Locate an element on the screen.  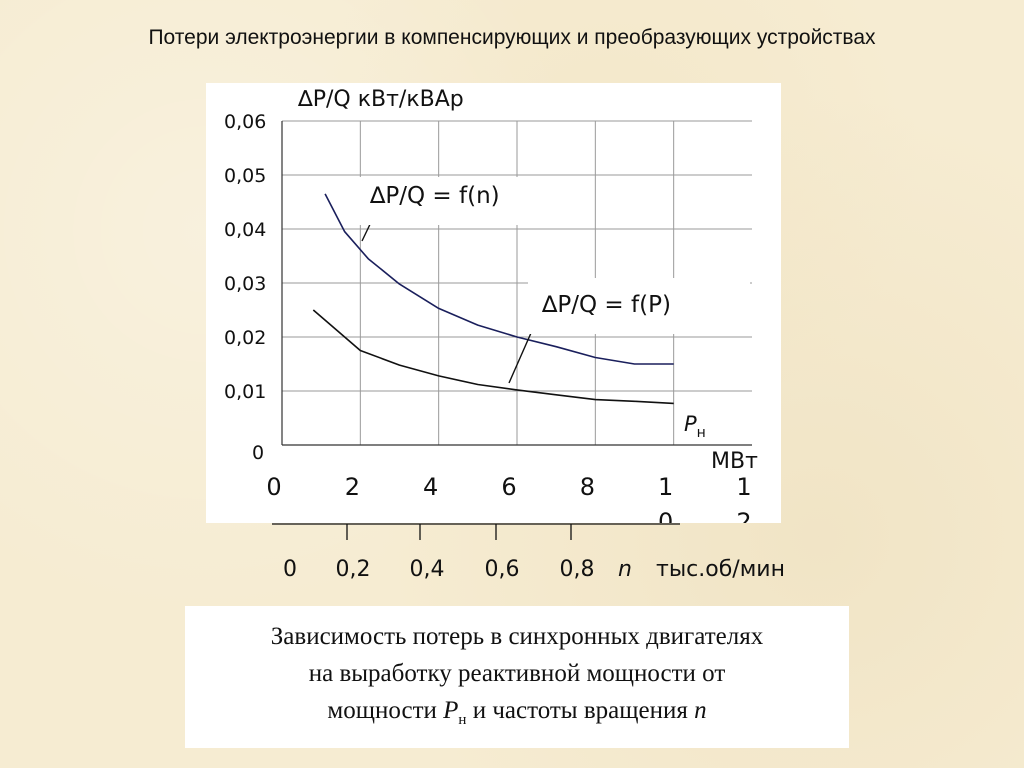
n-tick-label: 0,8 is located at coordinates (577, 569).